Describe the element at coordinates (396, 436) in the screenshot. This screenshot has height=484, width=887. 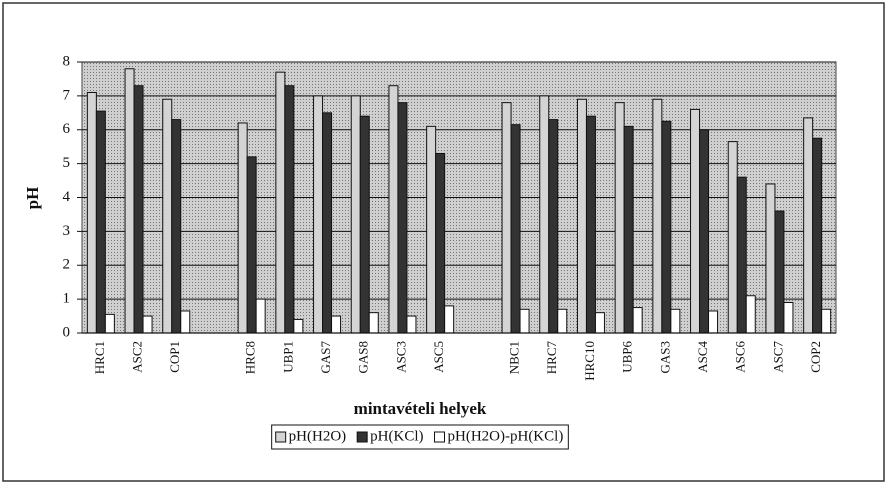
I see `legend-label: pH(KCl)` at that location.